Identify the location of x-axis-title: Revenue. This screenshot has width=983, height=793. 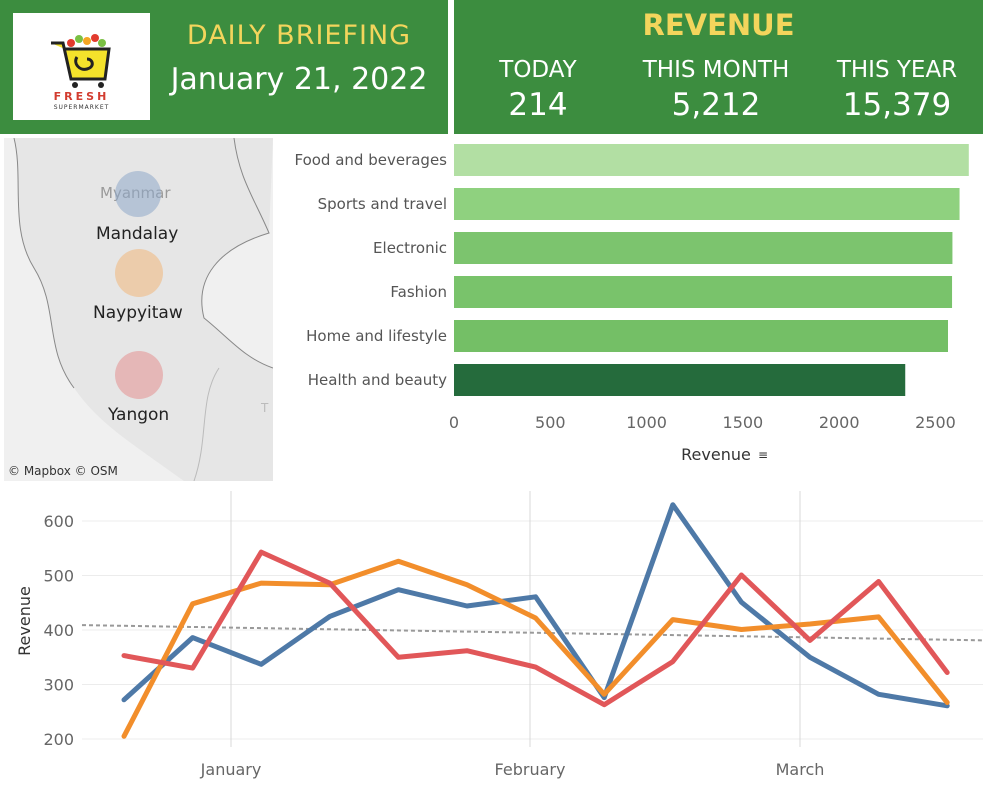
(716, 454).